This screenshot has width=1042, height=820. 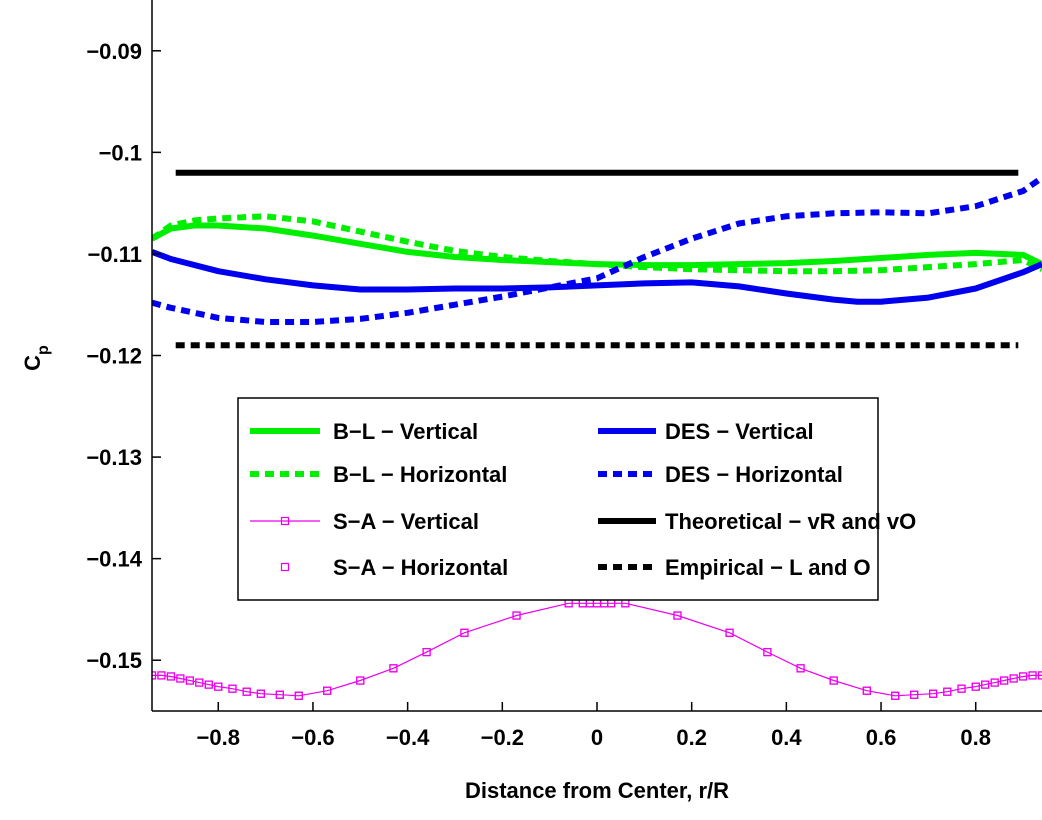 I want to click on legend-entry-b-l-horizontal: B−L − Horizontal, so click(x=378, y=474).